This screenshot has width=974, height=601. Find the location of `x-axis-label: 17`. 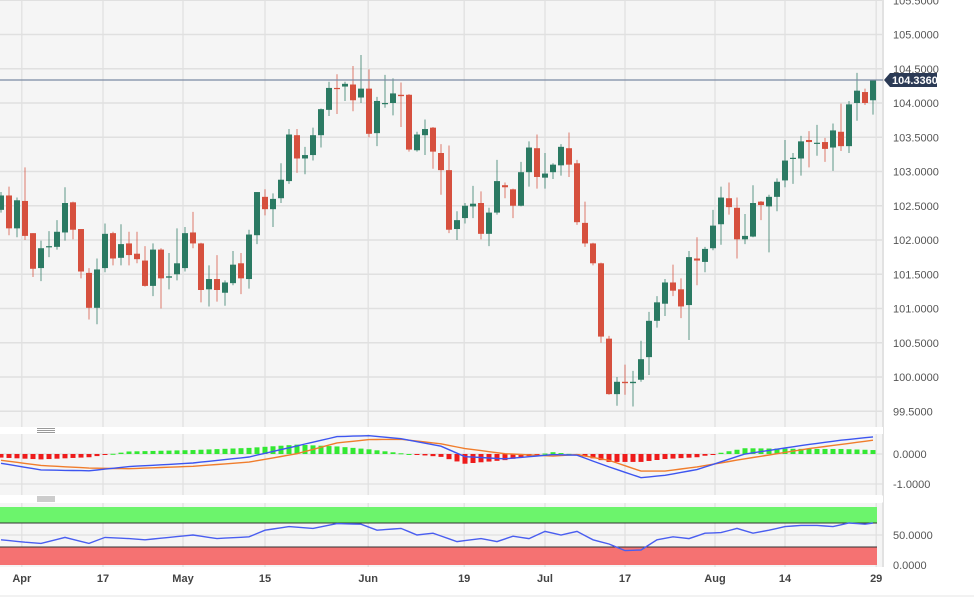

x-axis-label: 17 is located at coordinates (625, 579).